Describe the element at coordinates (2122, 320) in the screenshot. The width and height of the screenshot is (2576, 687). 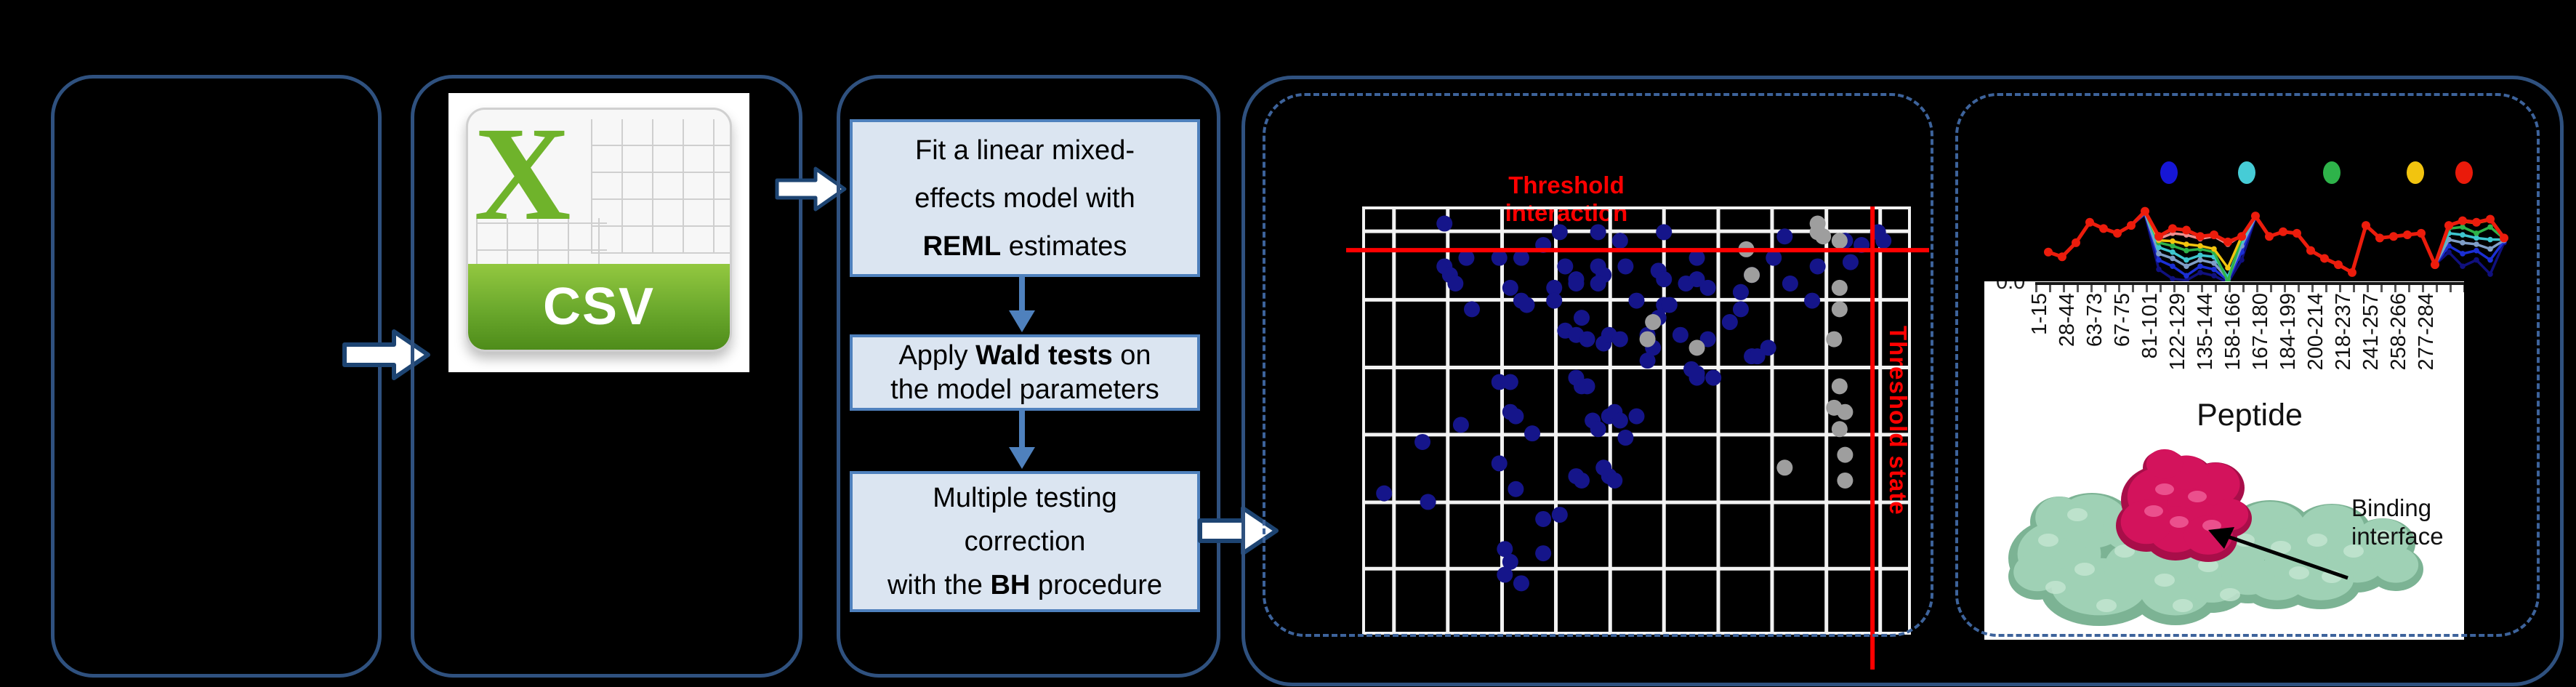
I see `x-tick-label: 67-75` at that location.